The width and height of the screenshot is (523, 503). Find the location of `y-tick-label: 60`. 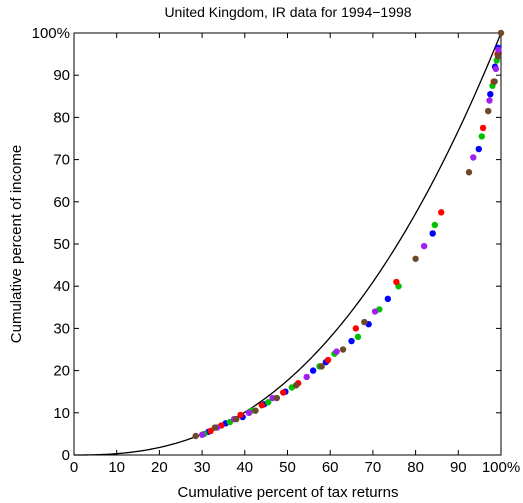

y-tick-label: 60 is located at coordinates (61, 202).